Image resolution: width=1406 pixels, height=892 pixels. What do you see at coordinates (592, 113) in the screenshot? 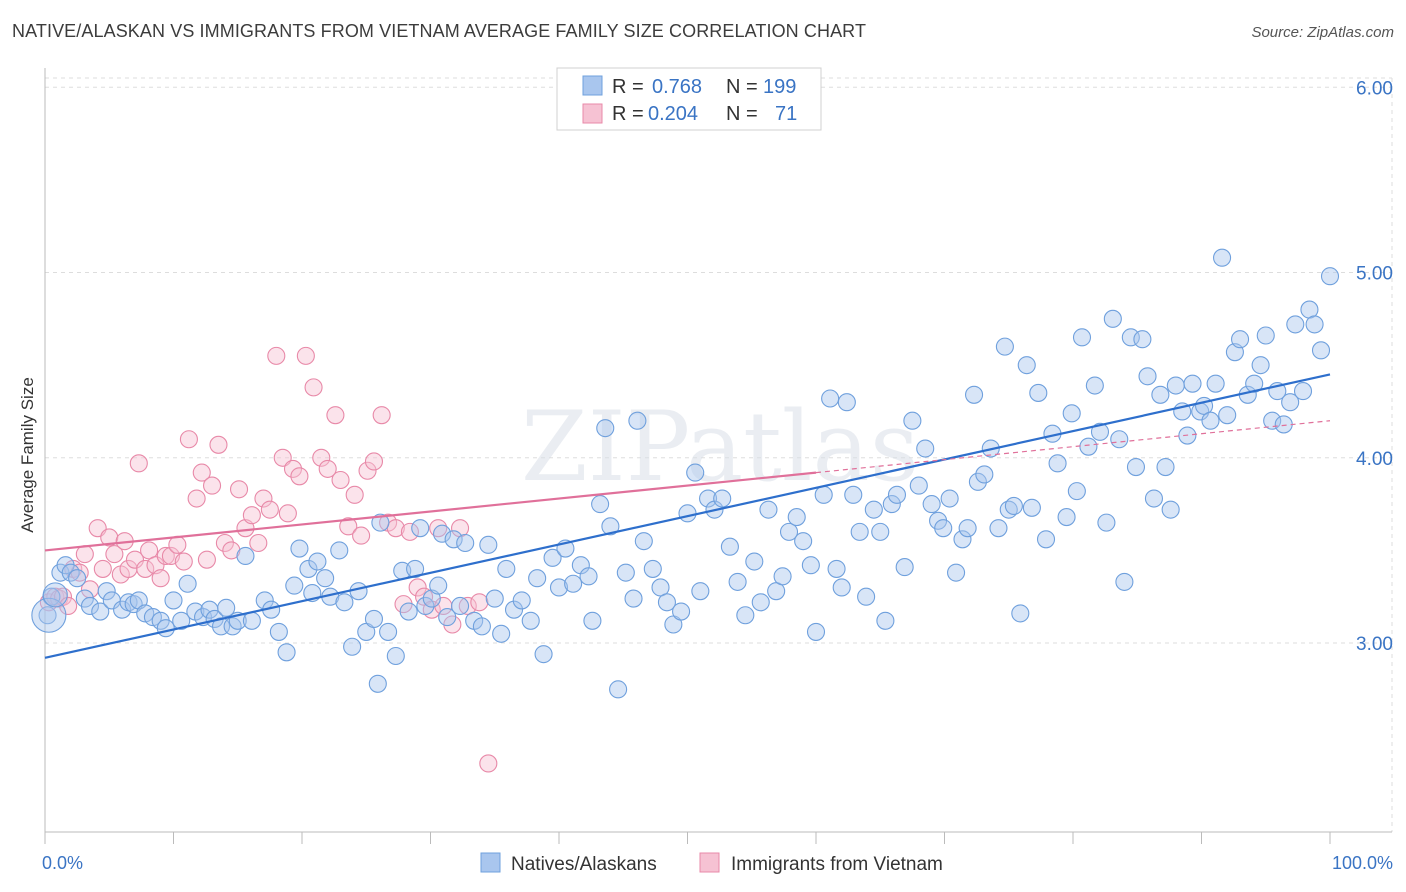
I see `legend-swatch-pink` at bounding box center [592, 113].